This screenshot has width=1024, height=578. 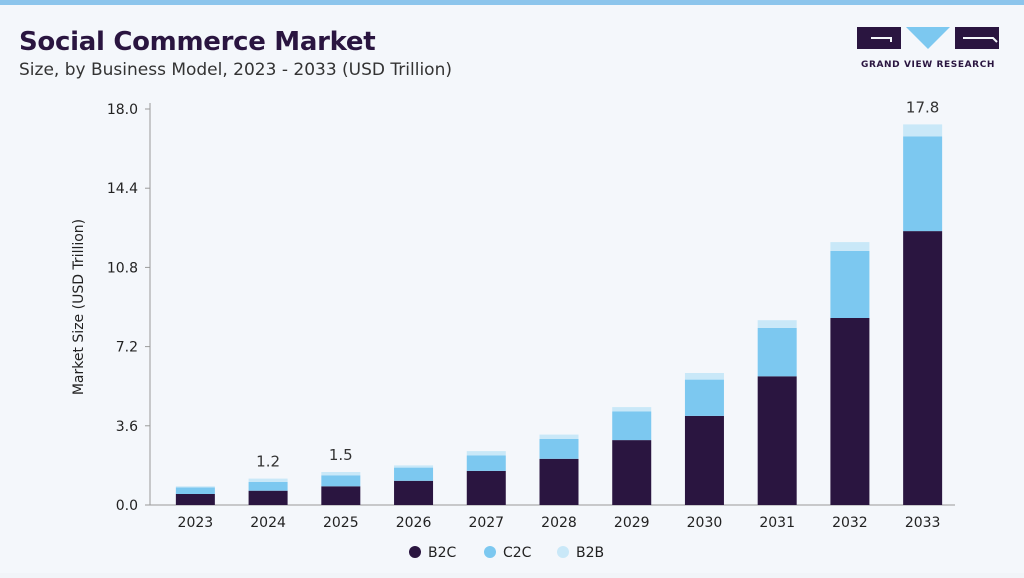 I want to click on legend-label: B2C, so click(x=442, y=553).